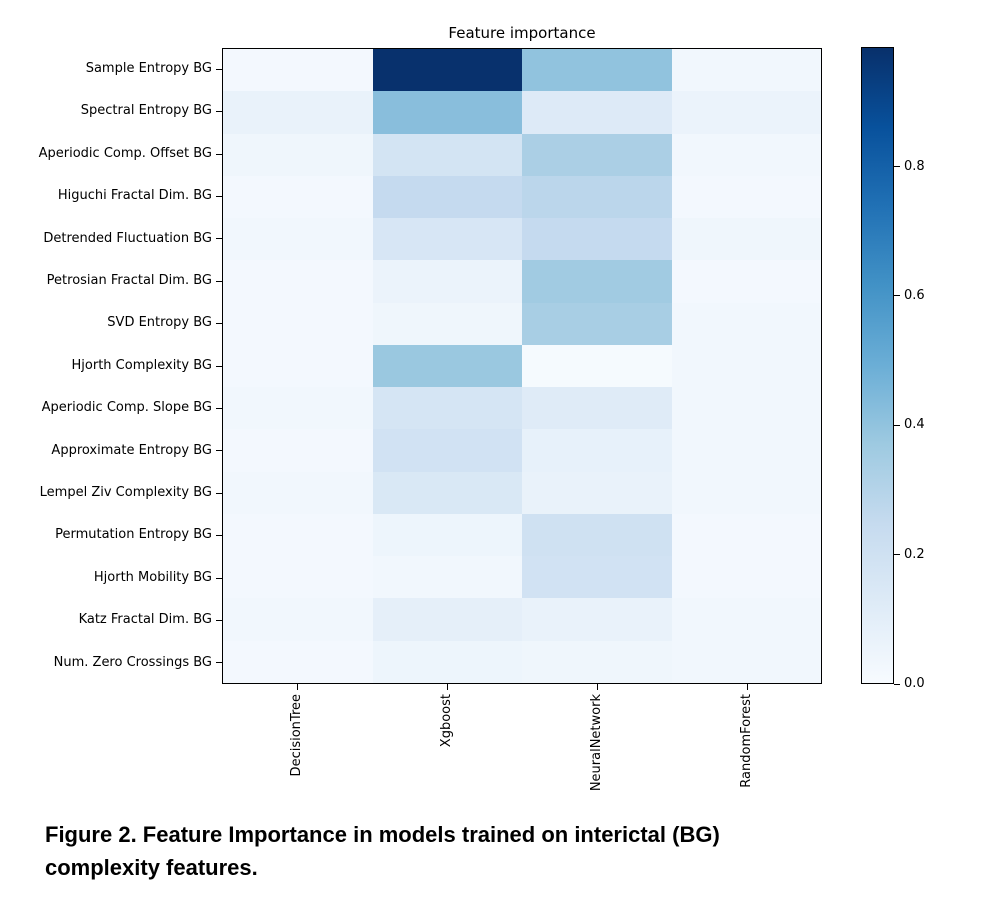 The height and width of the screenshot is (900, 1000). I want to click on y-tick-label: Petrosian Fractal Dim. BG, so click(129, 280).